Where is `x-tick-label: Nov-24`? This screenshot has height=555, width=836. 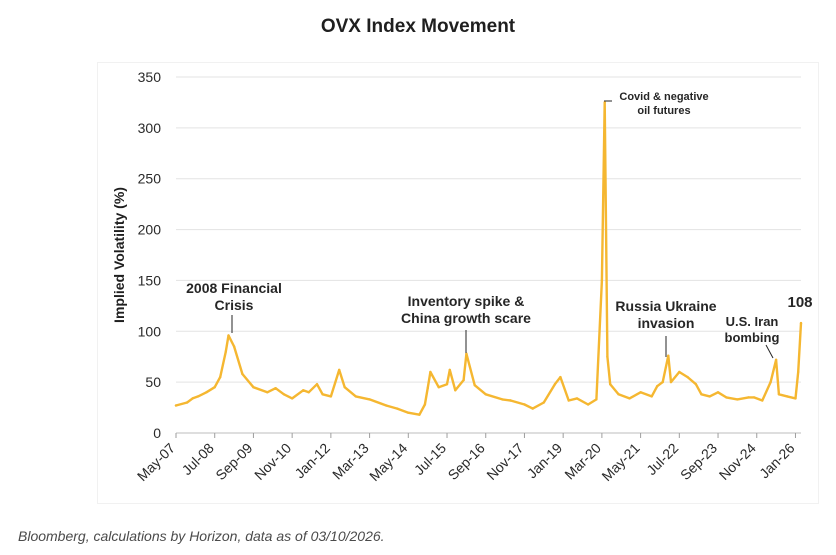
x-tick-label: Nov-24 is located at coordinates (737, 461).